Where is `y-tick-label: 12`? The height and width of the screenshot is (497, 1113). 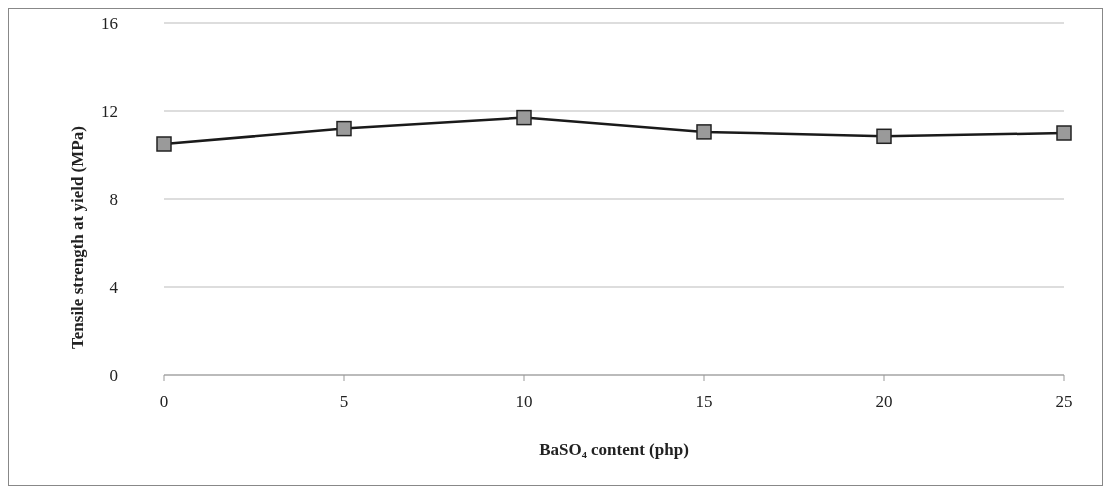
y-tick-label: 12 is located at coordinates (109, 112).